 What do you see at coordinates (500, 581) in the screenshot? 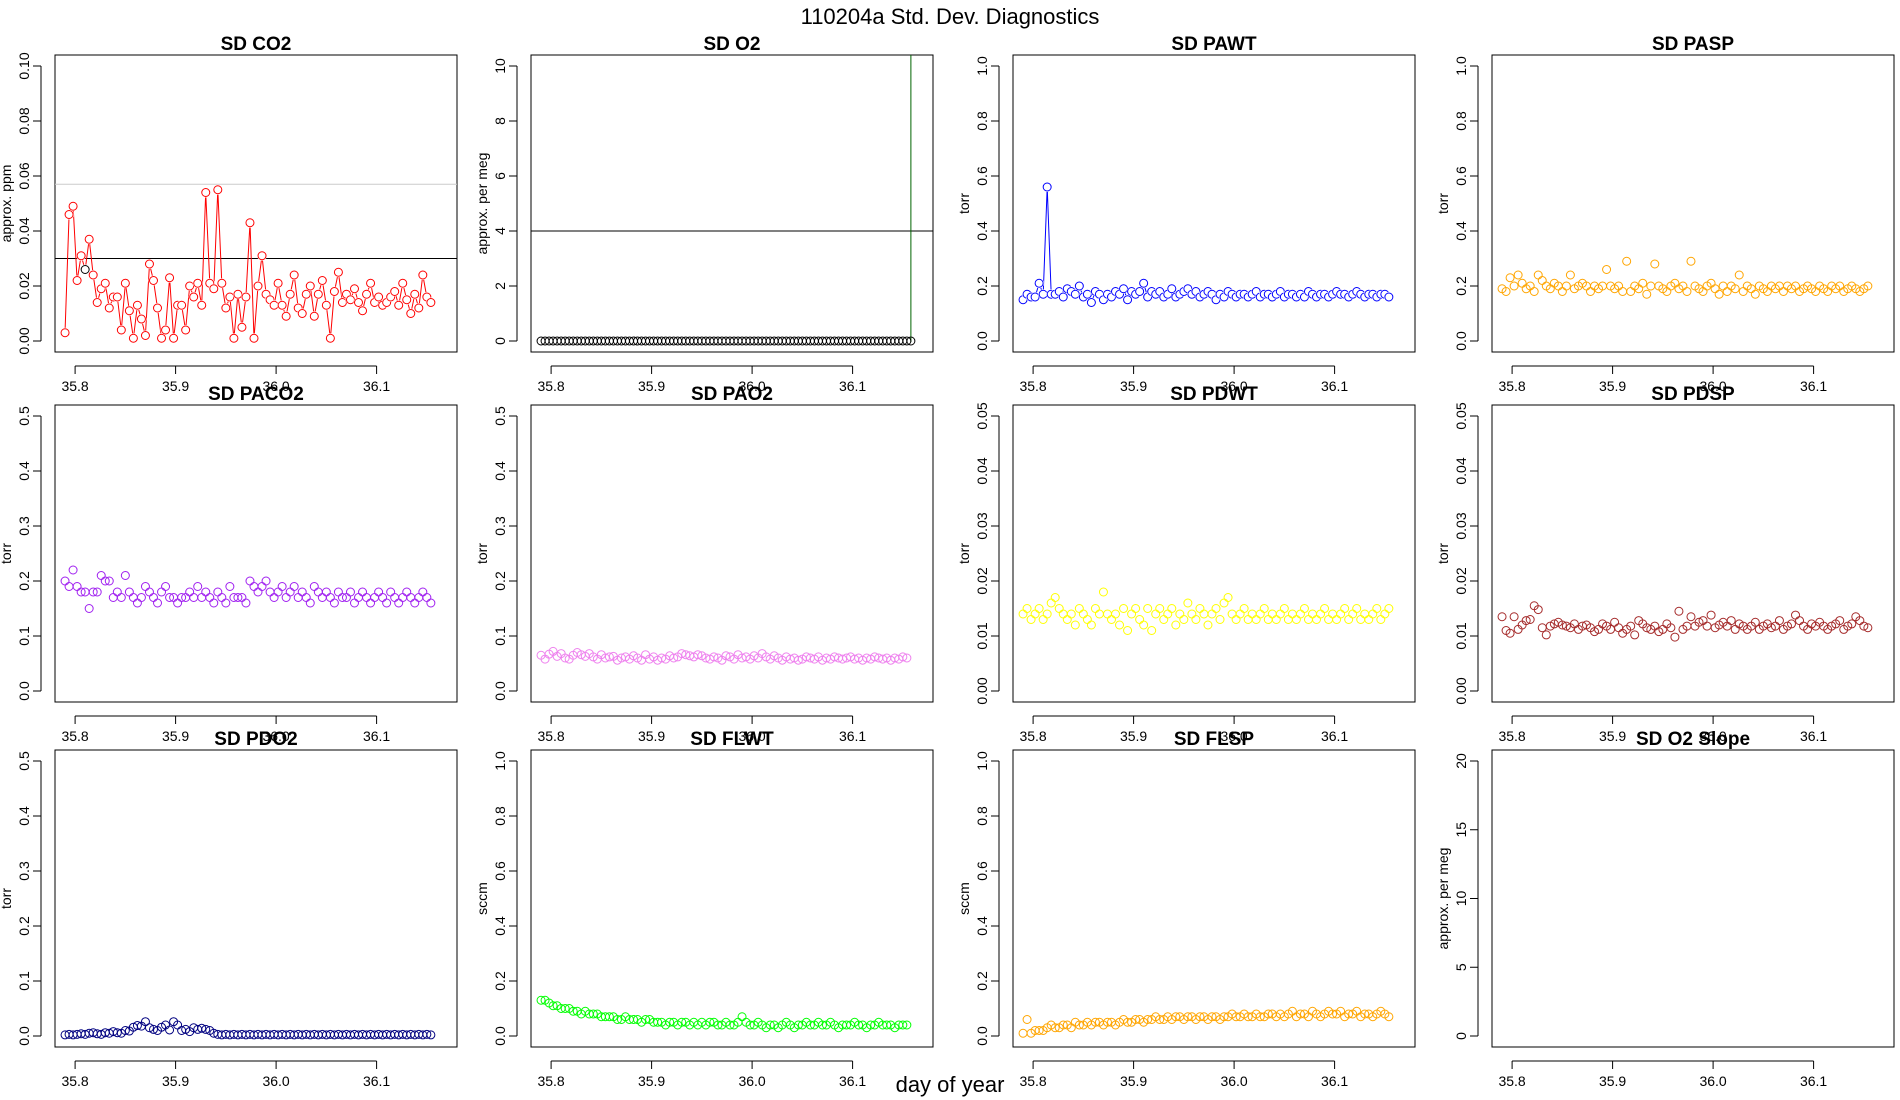
I see `y-tick-label: 0.2` at bounding box center [500, 581].